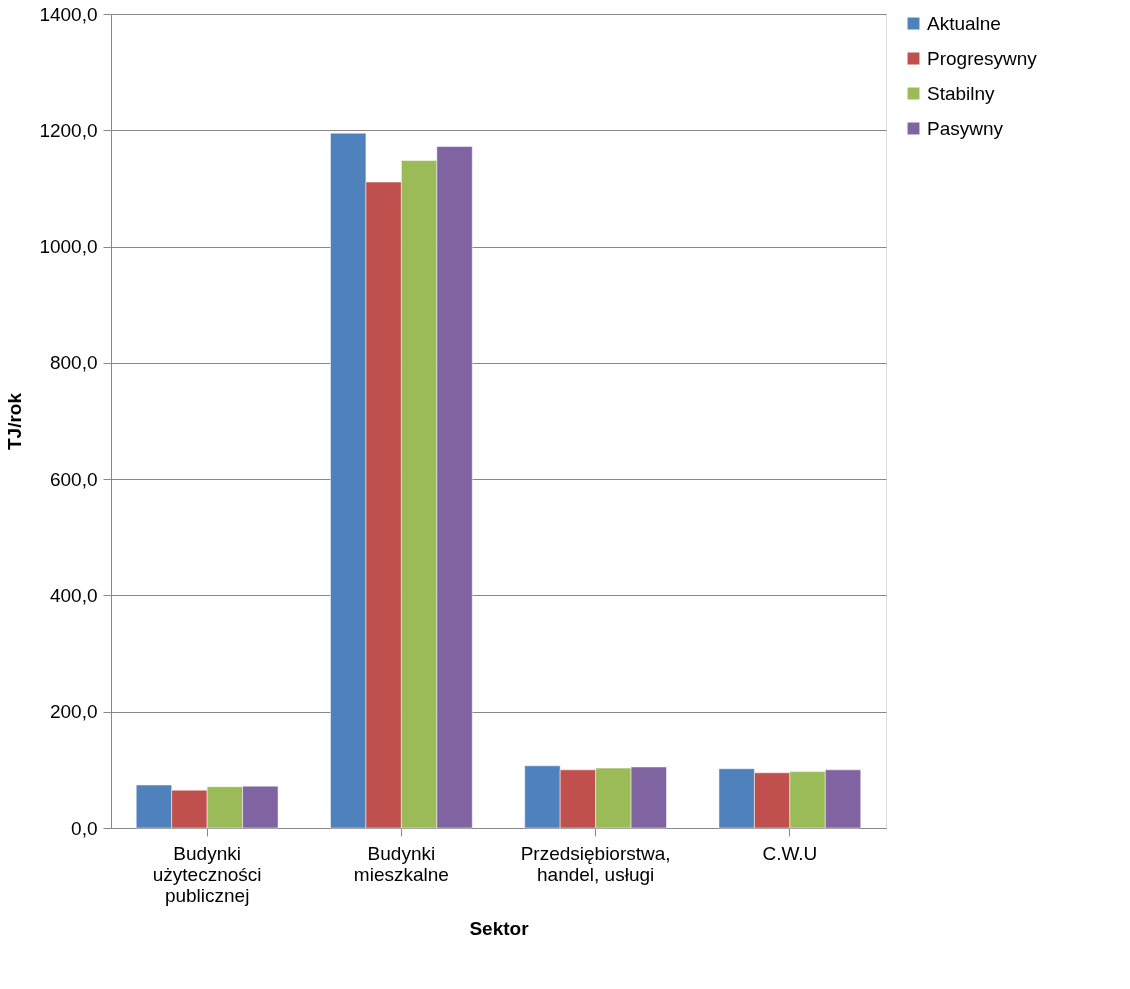 The image size is (1130, 989). Describe the element at coordinates (401, 863) in the screenshot. I see `x-tick-label: Budynki mieszkalne` at that location.